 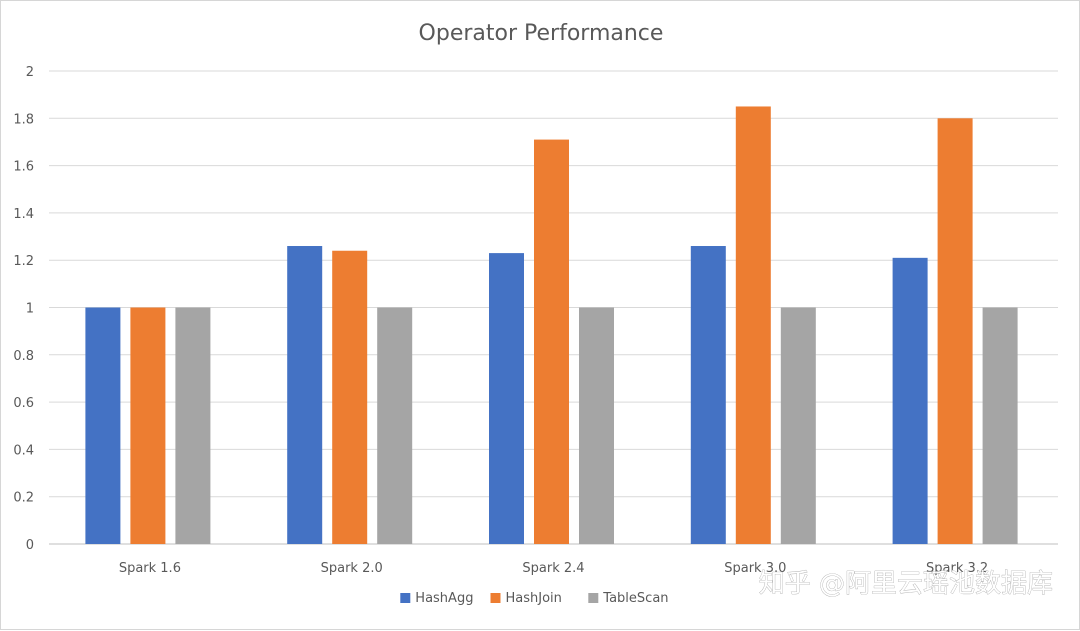 I want to click on y-tick-label: 2, so click(x=30, y=72).